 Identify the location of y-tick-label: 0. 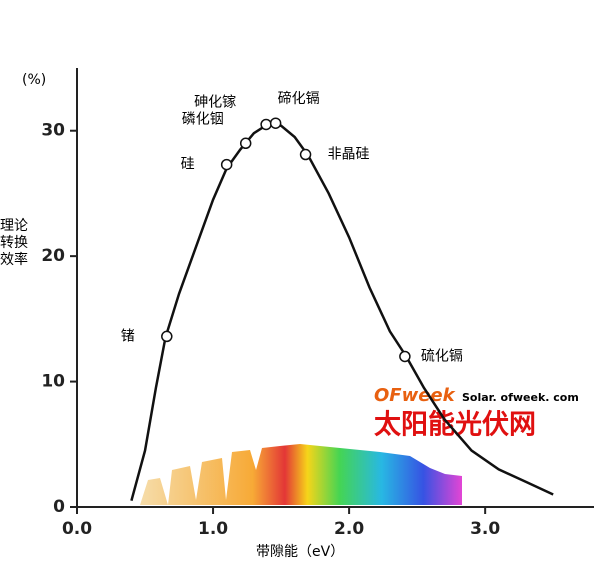
(59, 507).